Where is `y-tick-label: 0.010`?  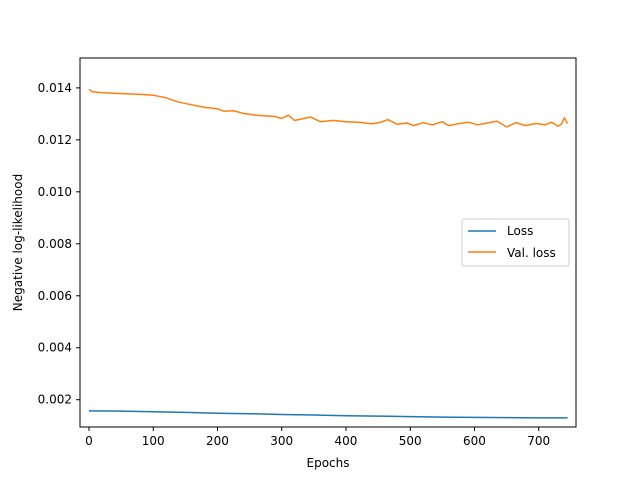
y-tick-label: 0.010 is located at coordinates (55, 192).